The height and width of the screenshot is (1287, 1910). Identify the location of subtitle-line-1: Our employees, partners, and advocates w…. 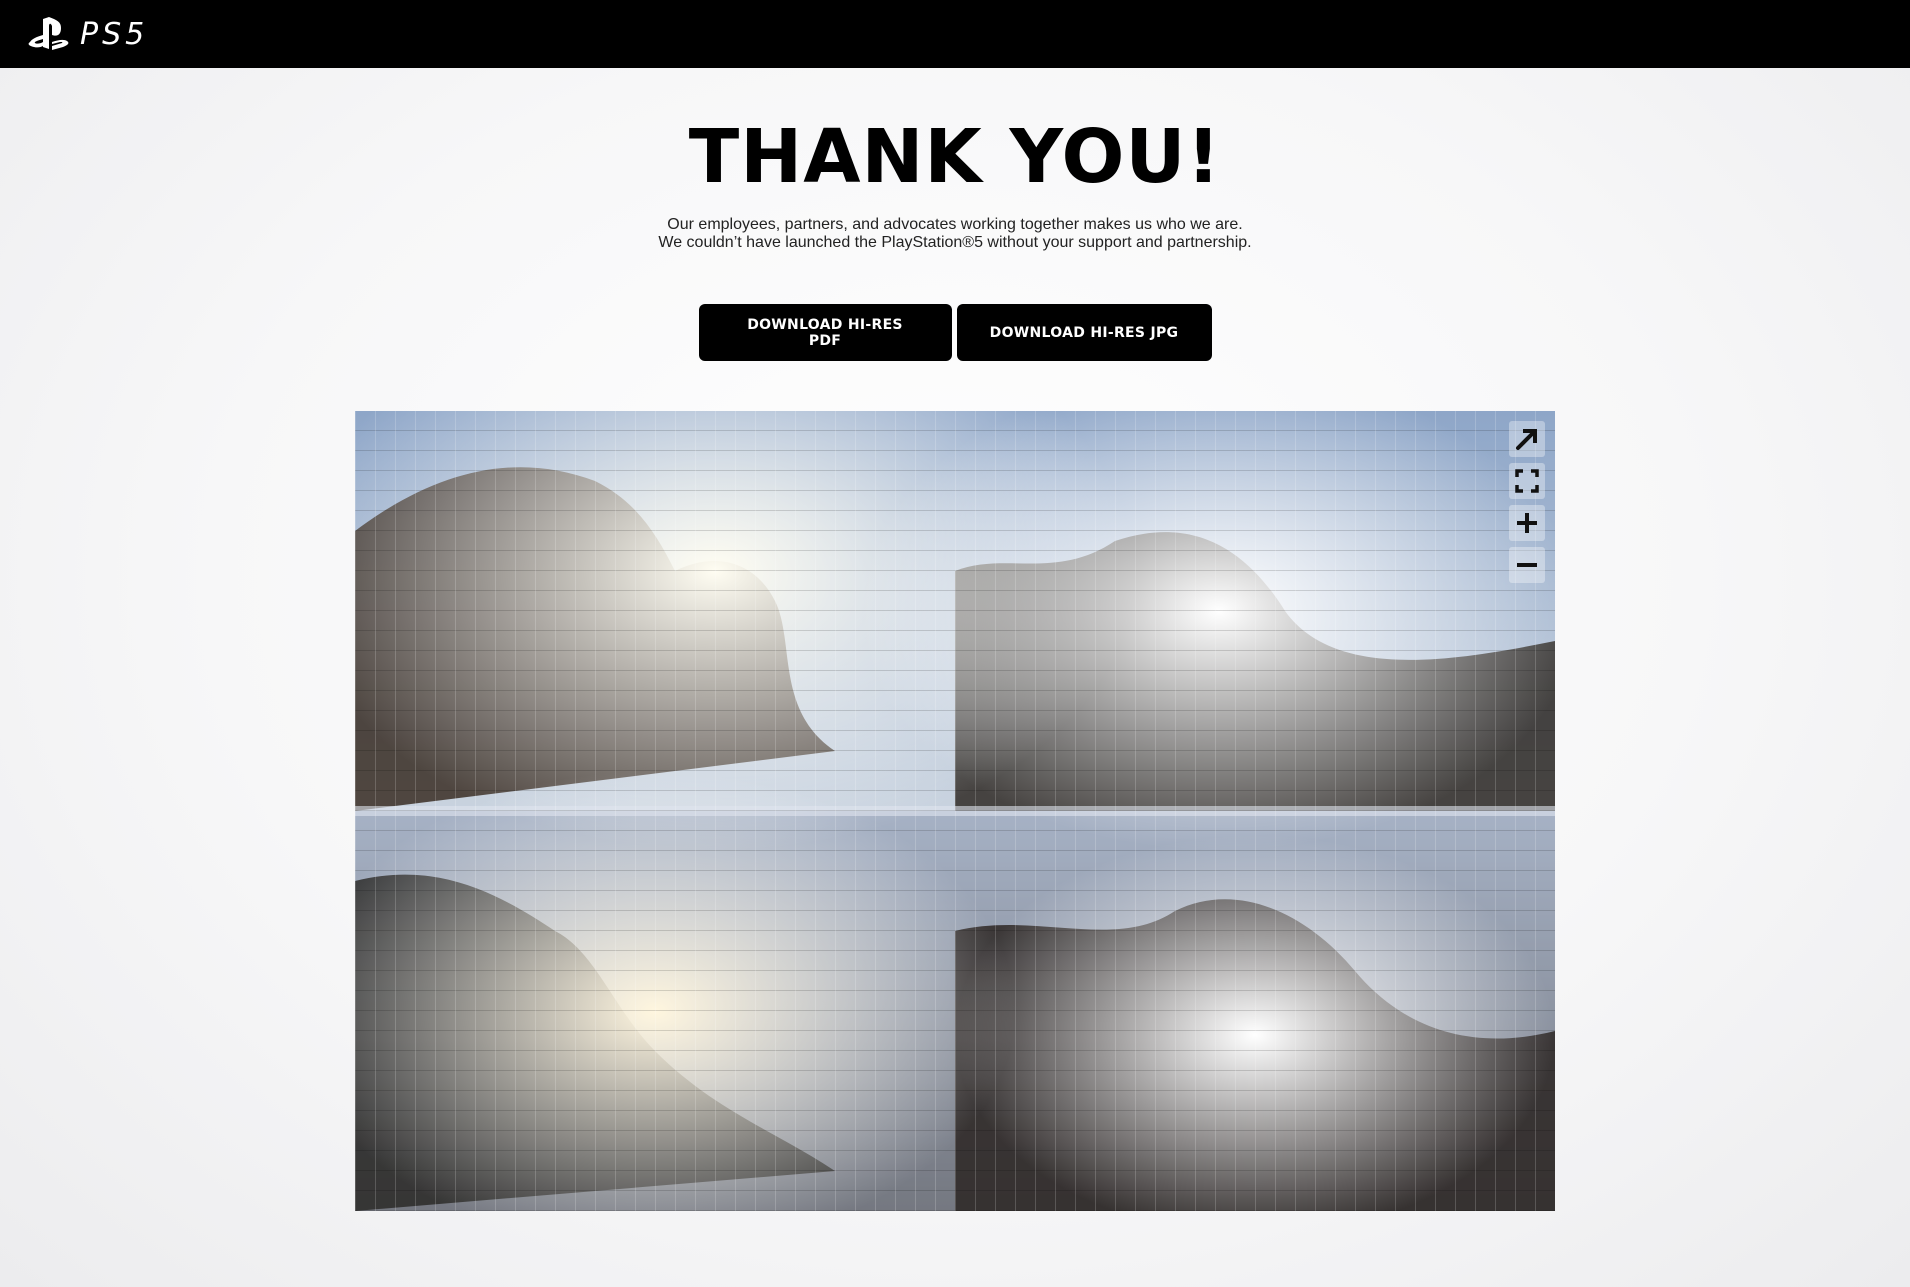
(955, 224).